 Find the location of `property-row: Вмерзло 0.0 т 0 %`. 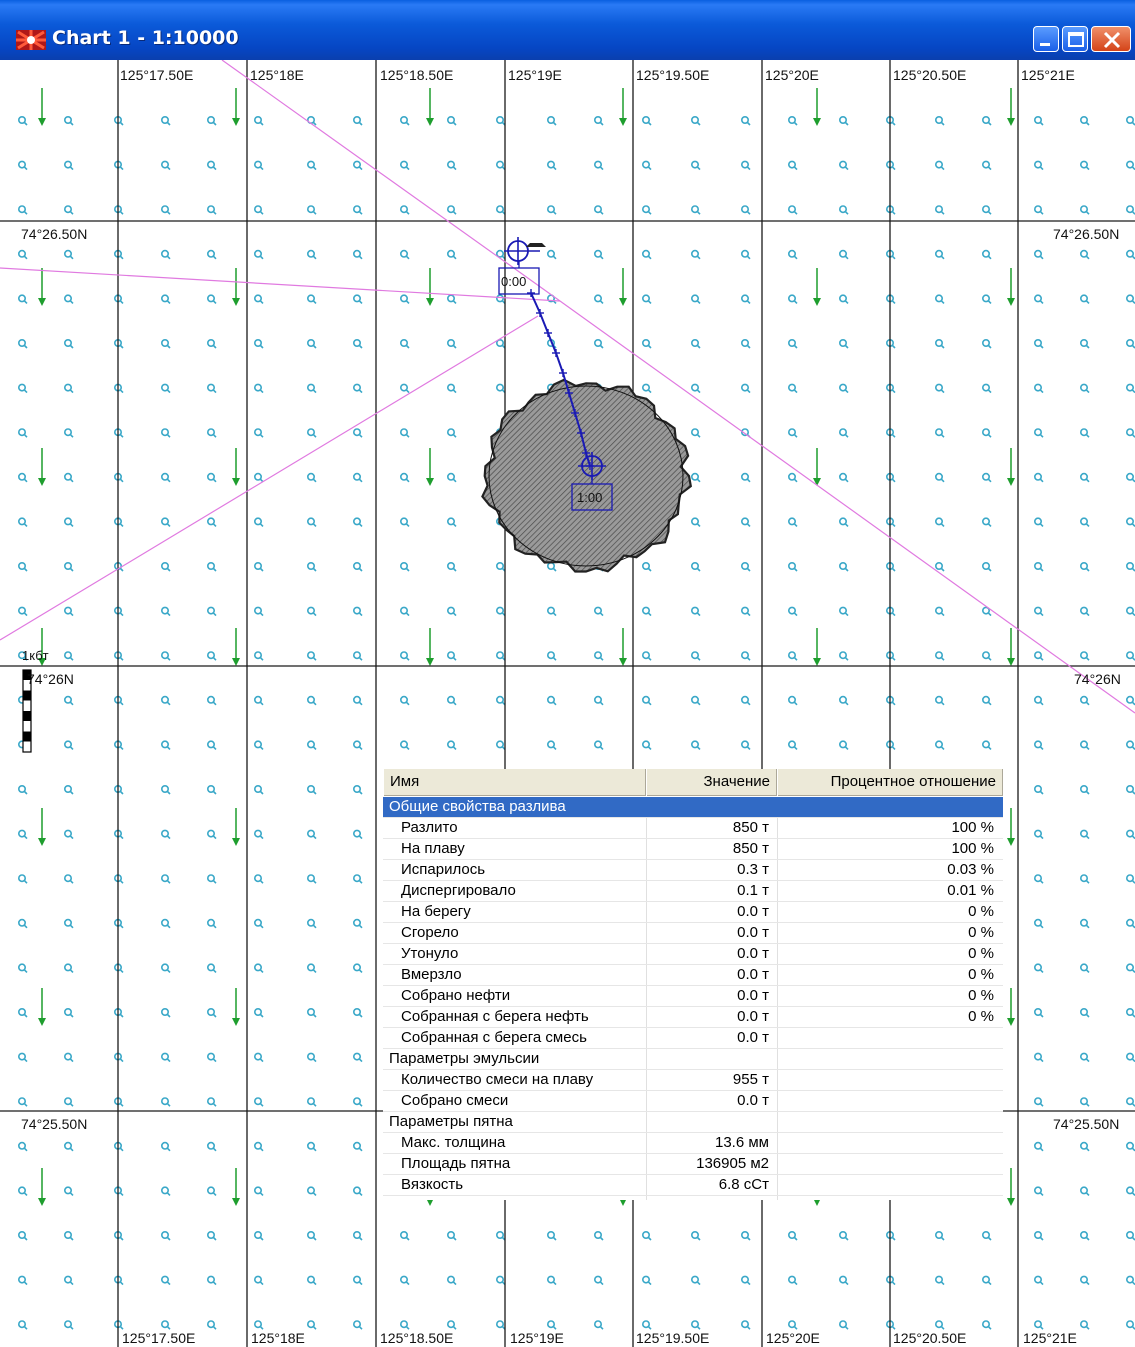

property-row: Вмерзло 0.0 т 0 % is located at coordinates (693, 975).